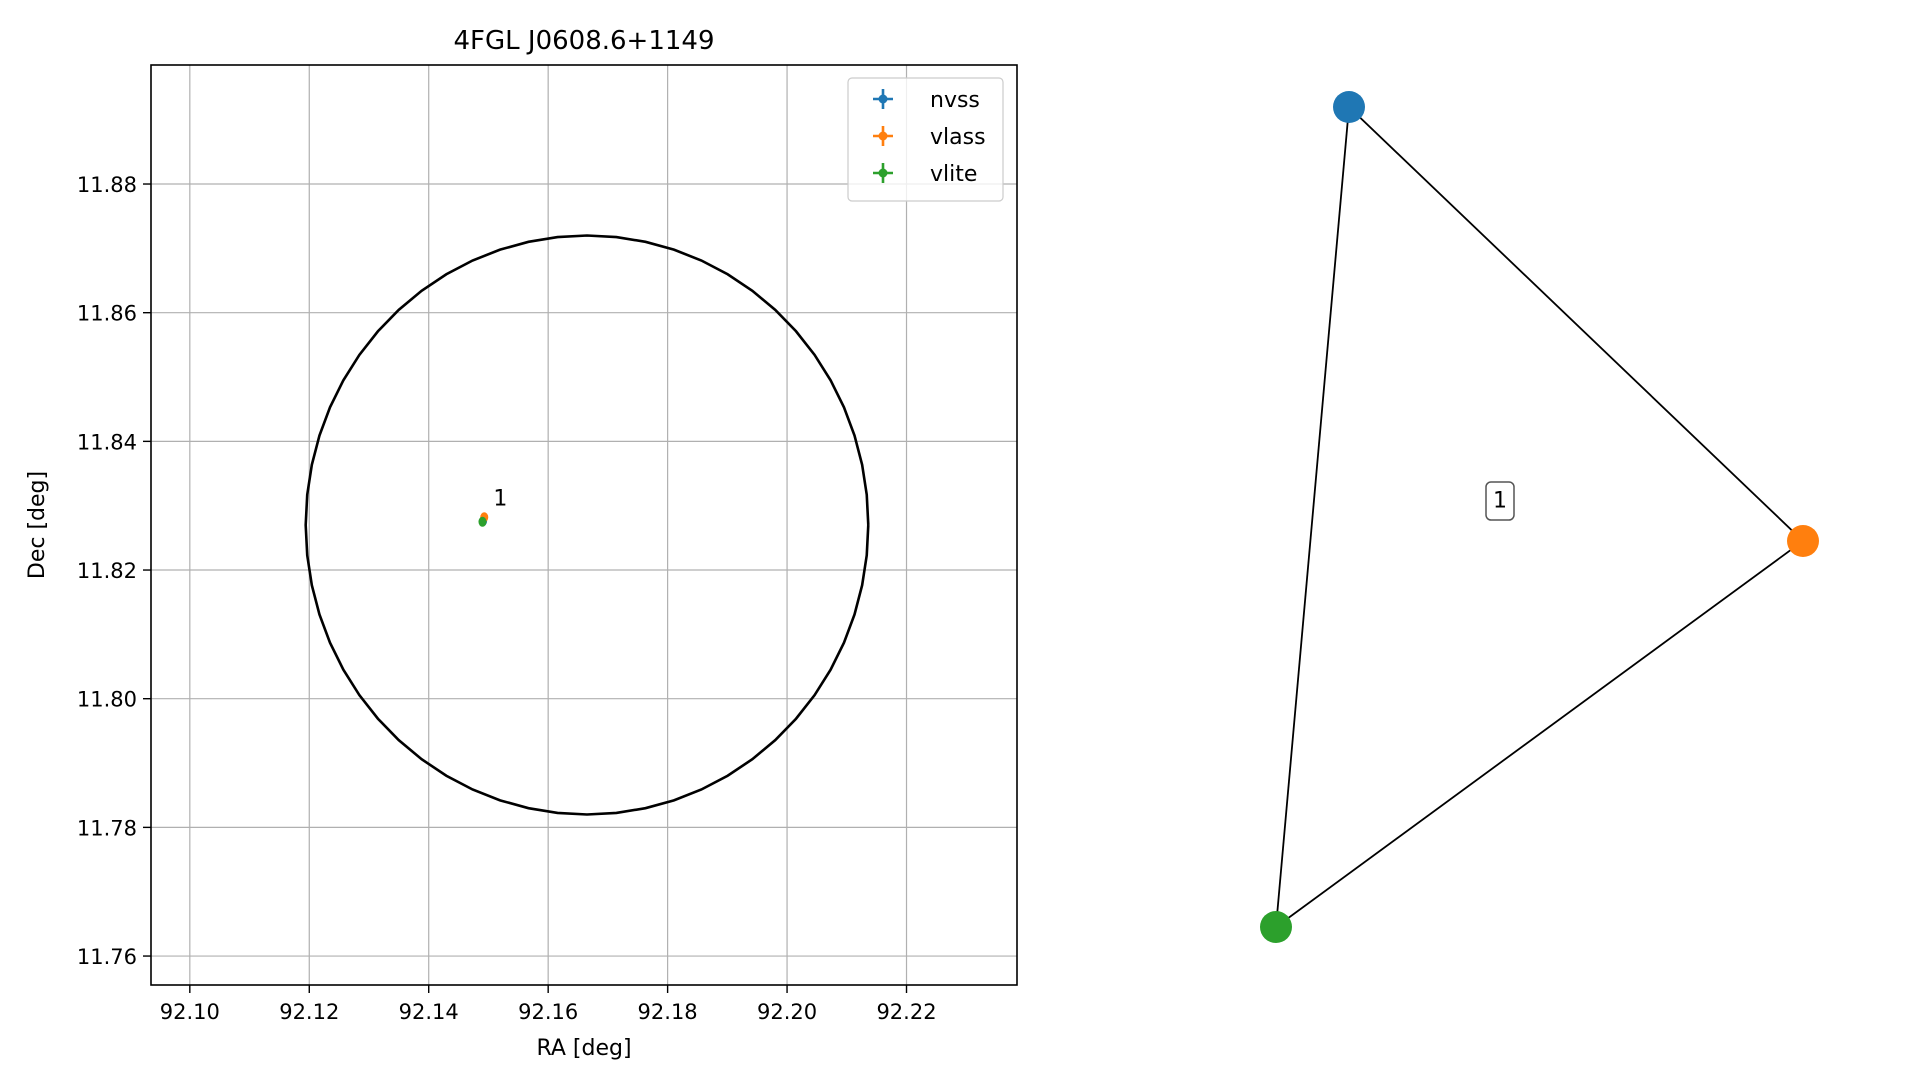 This screenshot has width=1919, height=1080. Describe the element at coordinates (1276, 927) in the screenshot. I see `network-node-vlite` at that location.